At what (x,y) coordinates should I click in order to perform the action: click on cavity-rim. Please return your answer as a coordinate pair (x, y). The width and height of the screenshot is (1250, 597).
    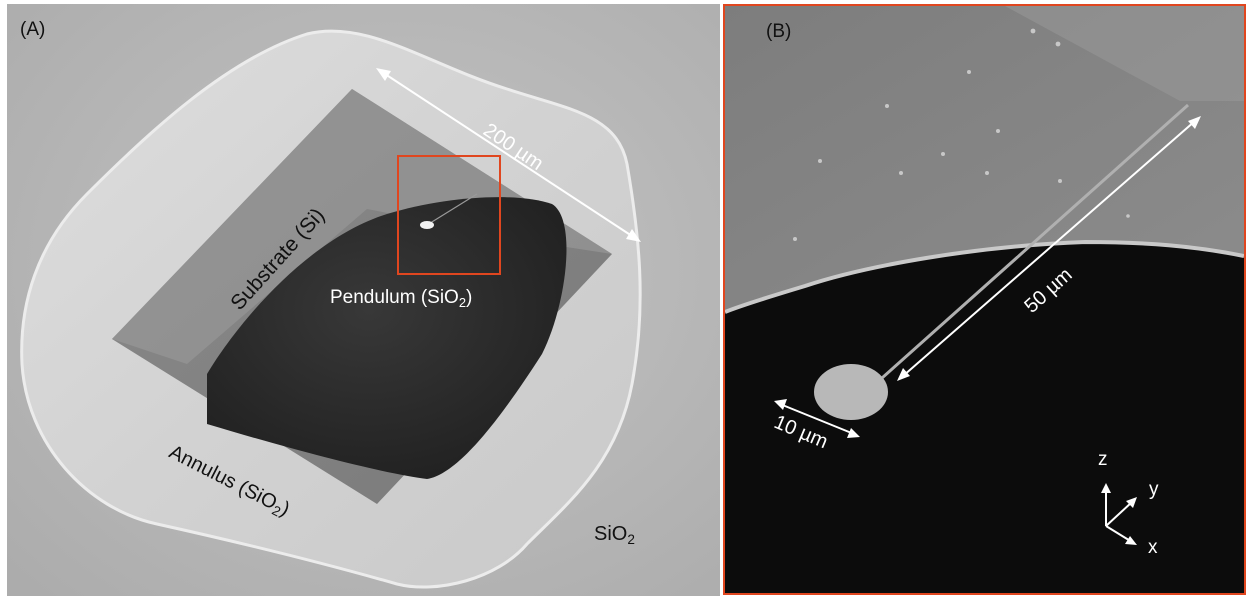
    Looking at the image, I should click on (984, 276).